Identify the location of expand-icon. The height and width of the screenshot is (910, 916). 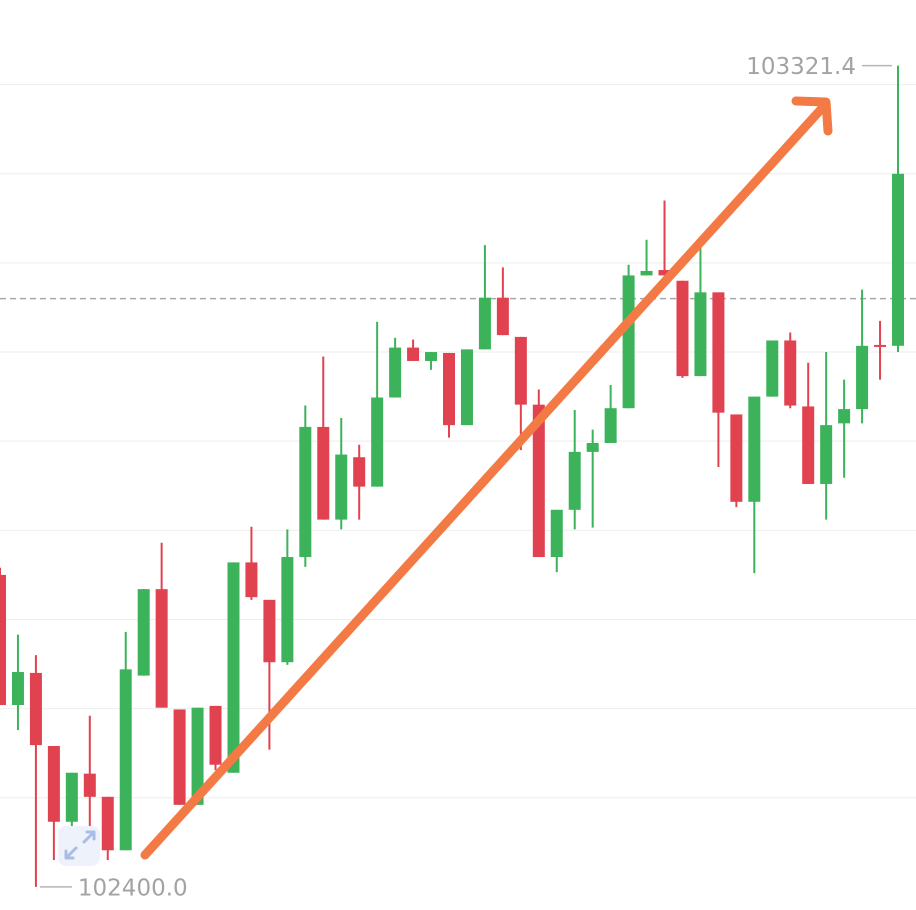
(79, 846).